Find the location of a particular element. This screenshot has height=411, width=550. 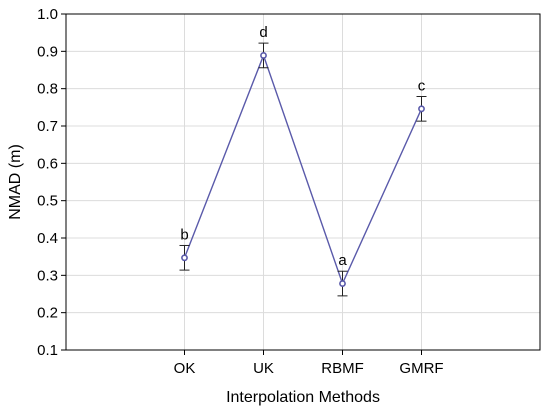

x-axis-ticks: OK UK RBMF GMRF is located at coordinates (309, 363).